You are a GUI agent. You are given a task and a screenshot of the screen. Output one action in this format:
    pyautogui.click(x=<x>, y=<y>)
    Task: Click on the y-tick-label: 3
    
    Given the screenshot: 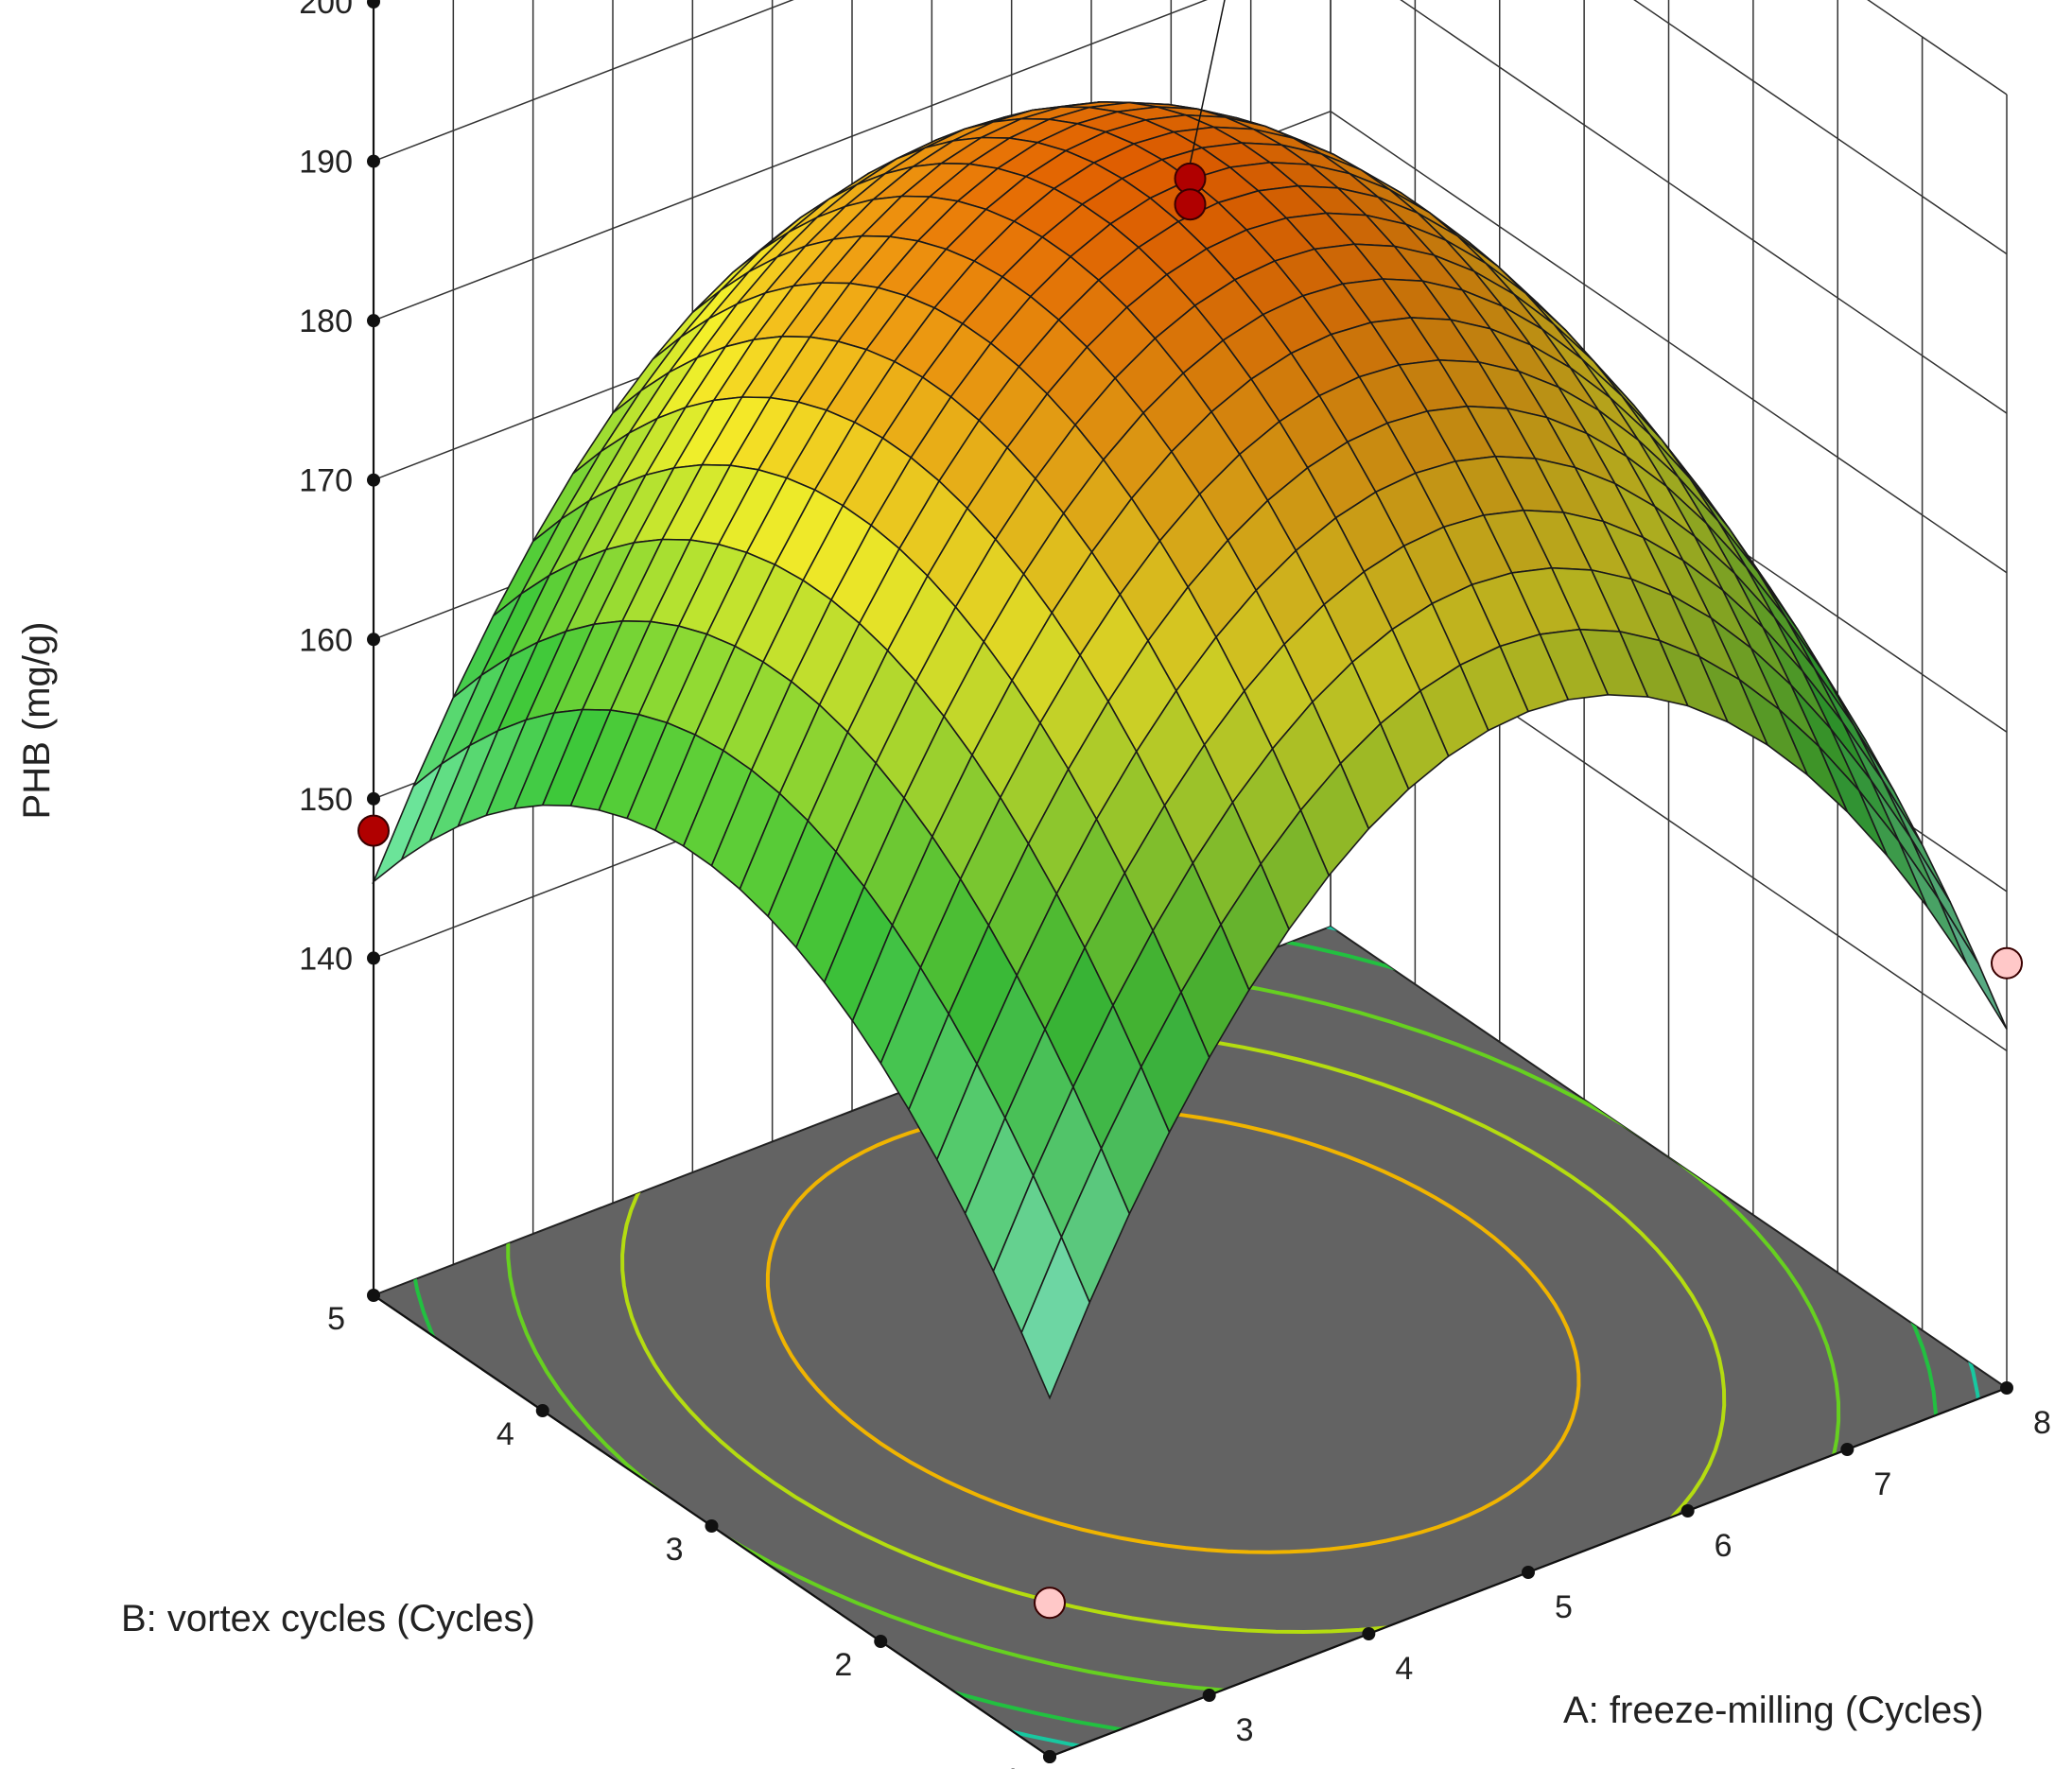 What is the action you would take?
    pyautogui.click(x=675, y=1550)
    